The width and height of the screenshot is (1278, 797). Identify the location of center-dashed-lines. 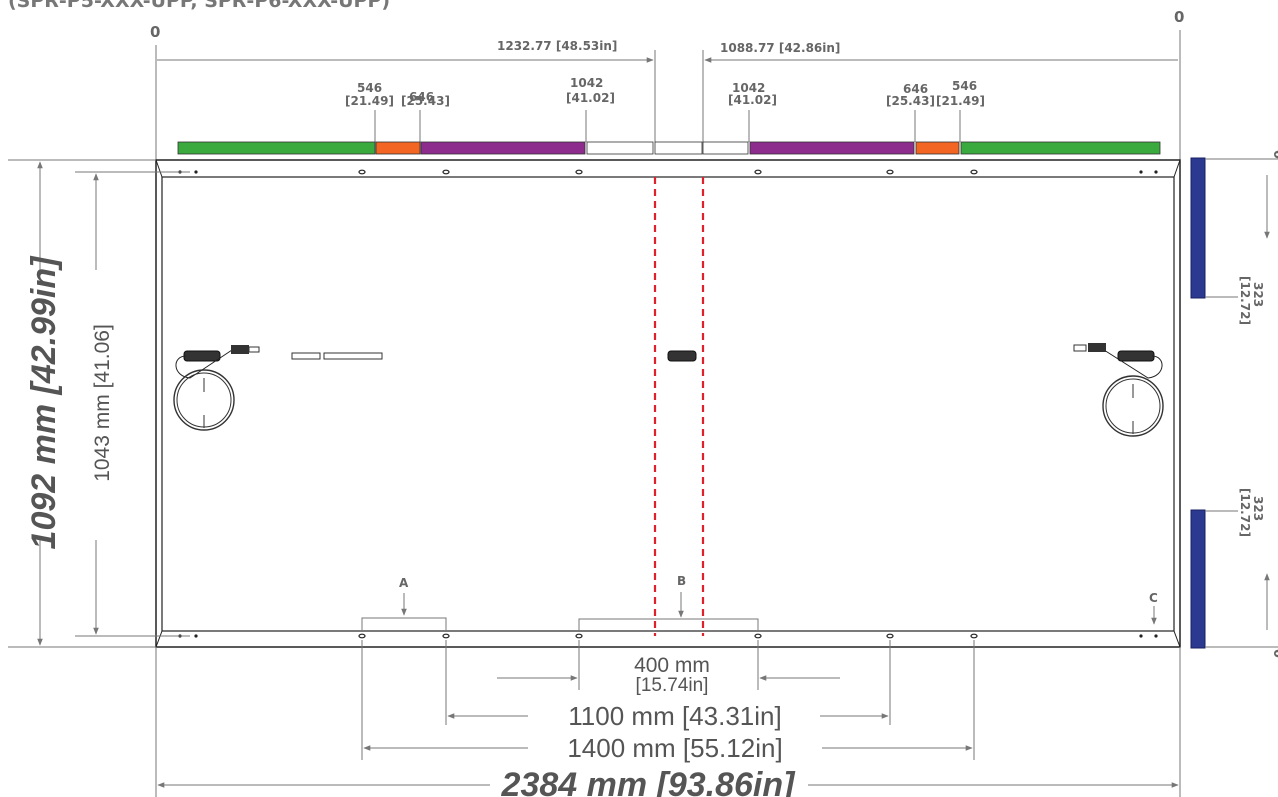
(679, 406).